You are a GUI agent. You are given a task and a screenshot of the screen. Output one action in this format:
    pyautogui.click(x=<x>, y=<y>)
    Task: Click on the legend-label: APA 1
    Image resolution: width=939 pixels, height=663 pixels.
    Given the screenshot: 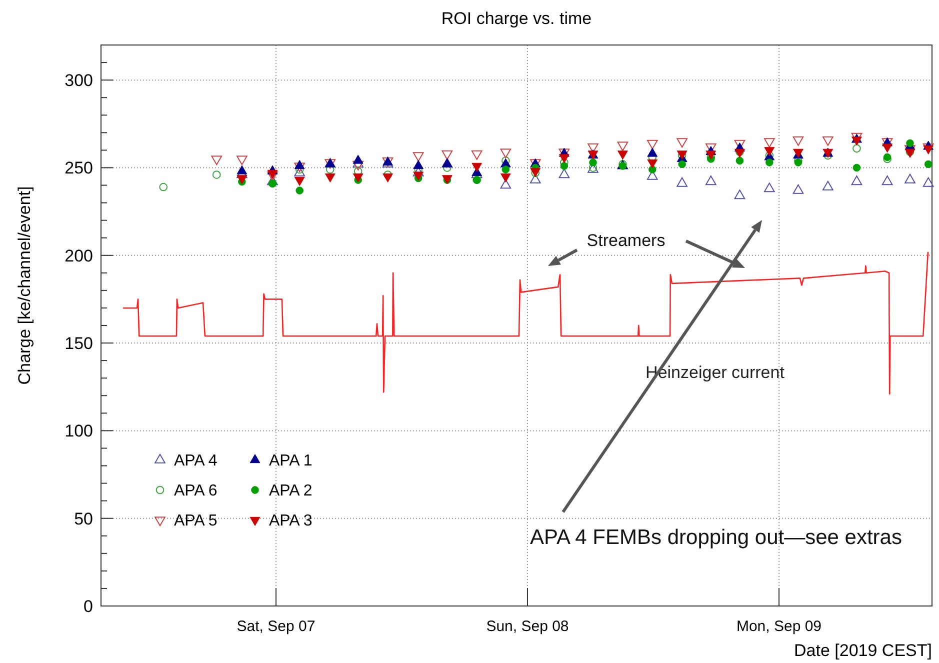 What is the action you would take?
    pyautogui.click(x=290, y=461)
    